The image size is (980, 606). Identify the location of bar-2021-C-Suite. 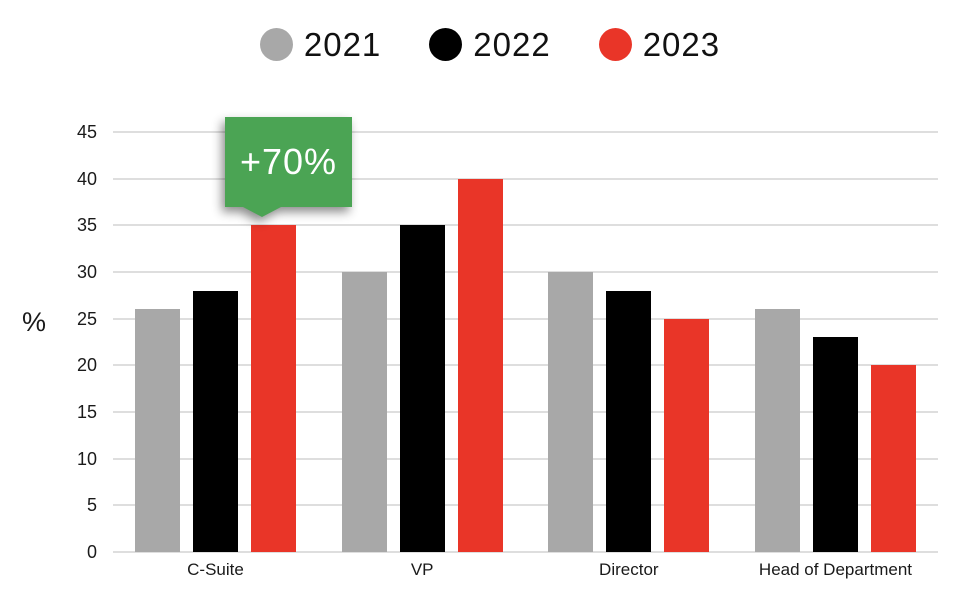
(157, 430).